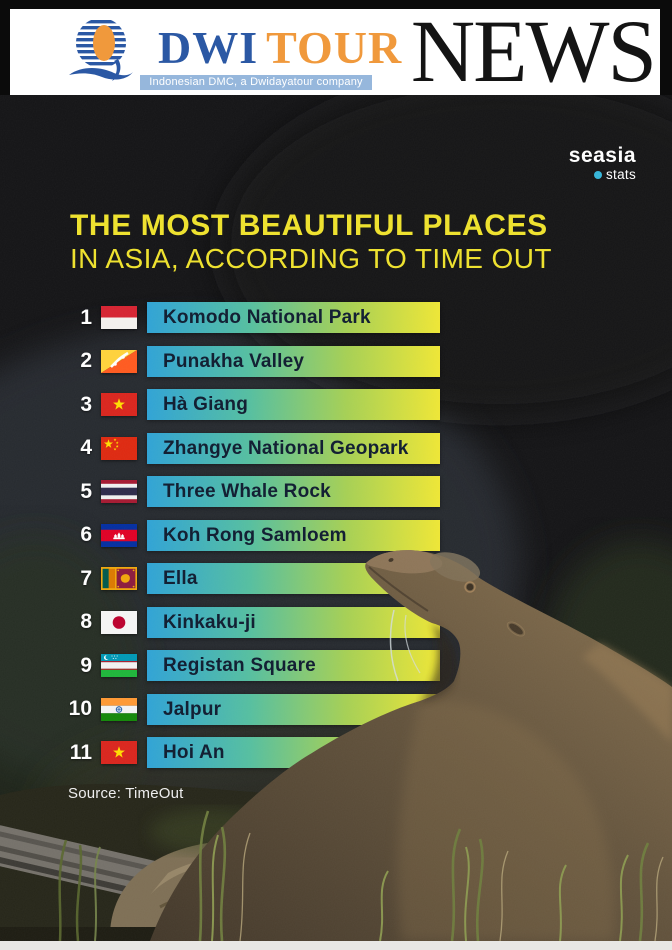 This screenshot has width=672, height=950. Describe the element at coordinates (533, 52) in the screenshot. I see `news-masthead: NEWS` at that location.